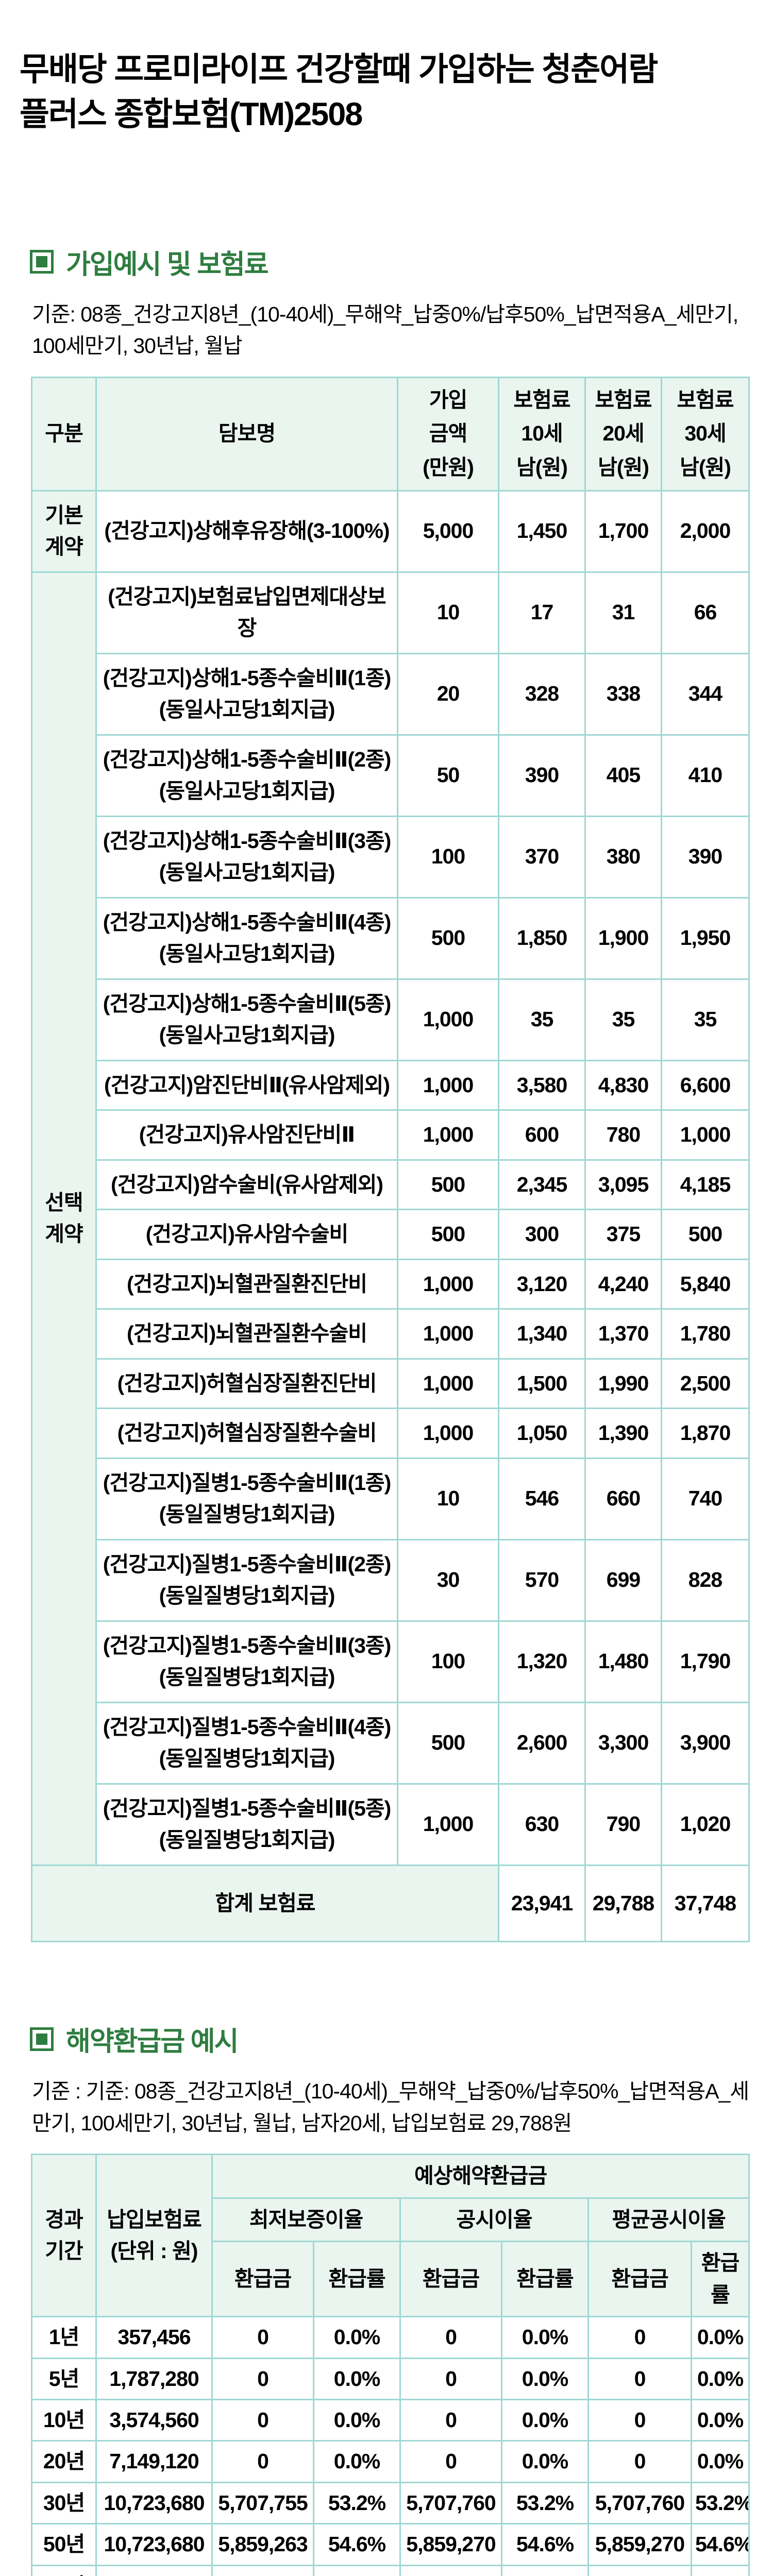 This screenshot has height=2576, width=773. I want to click on surrender-header-row-3: 환급금 환급률 환급금 환급률 환급금 환급률, so click(391, 2280).